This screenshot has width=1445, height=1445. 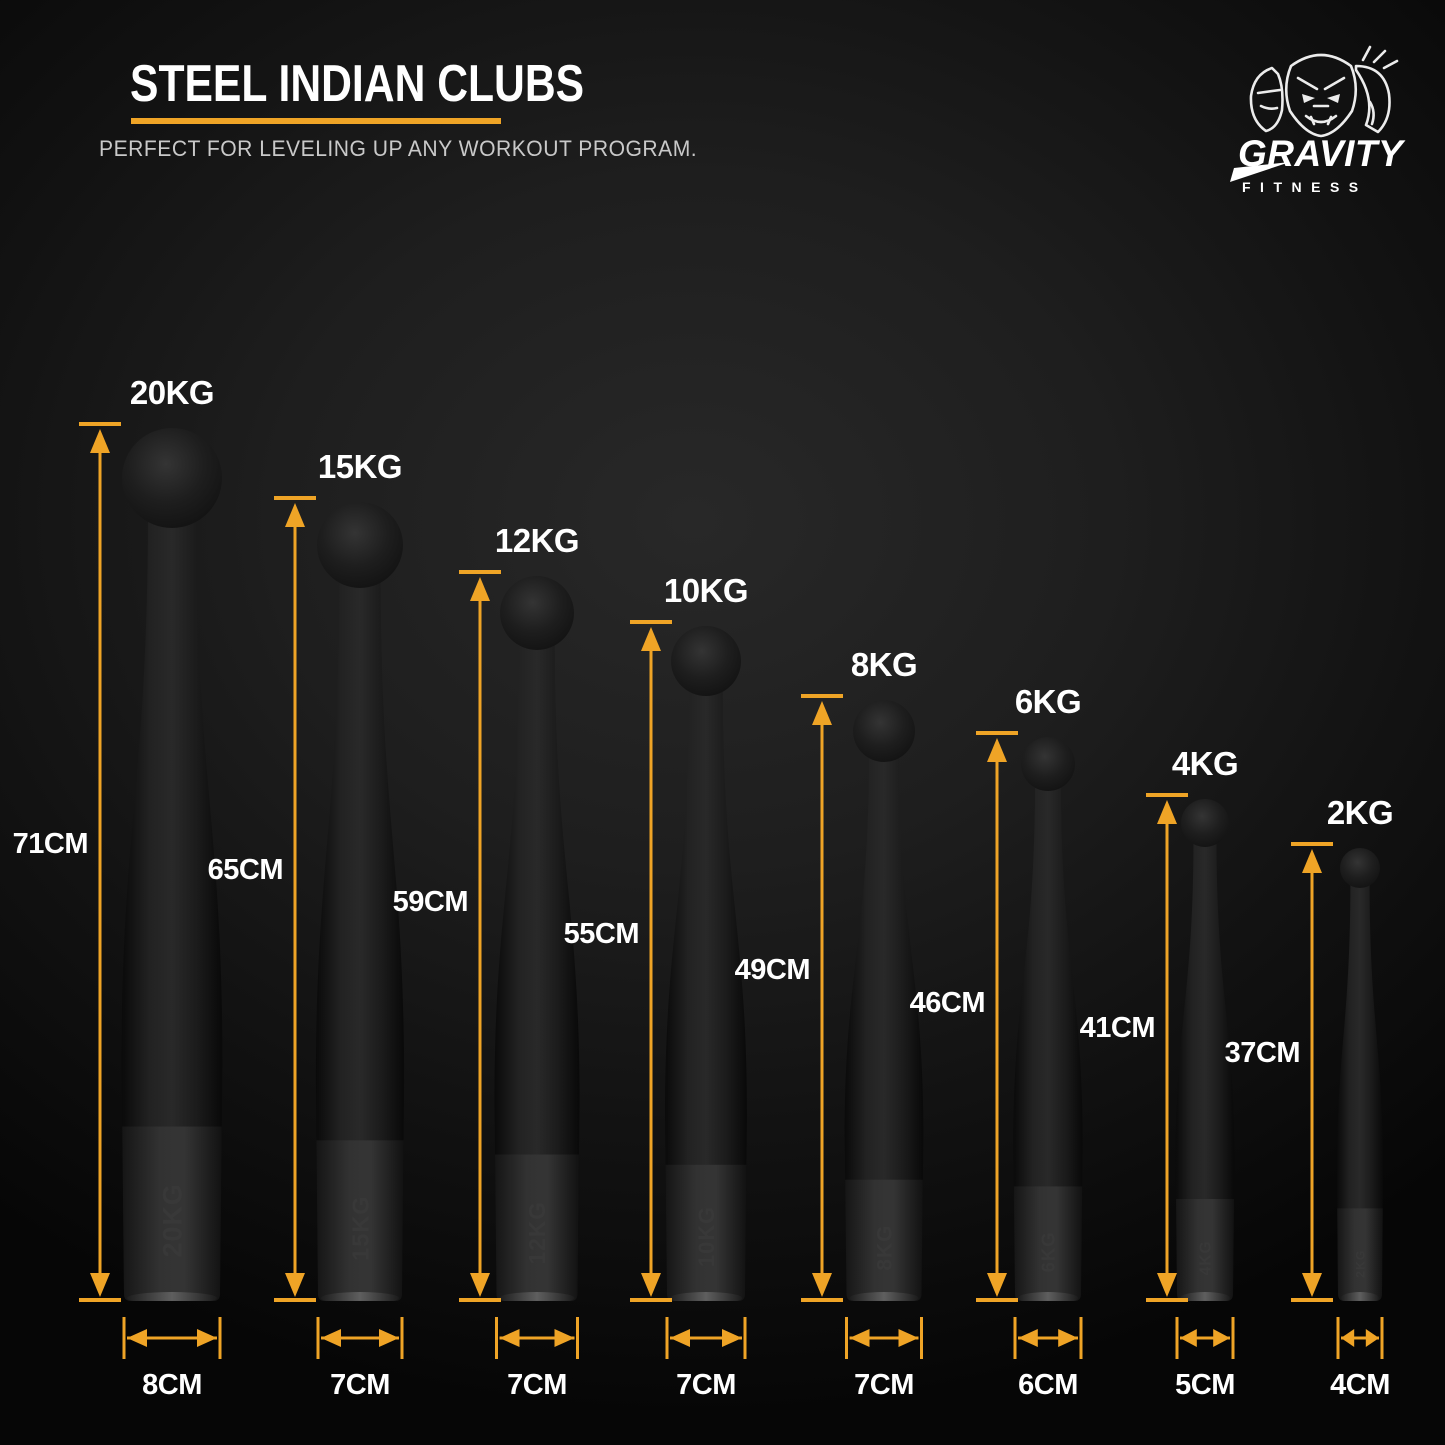 What do you see at coordinates (1360, 1359) in the screenshot?
I see `width-dimension-4cm: 4CM` at bounding box center [1360, 1359].